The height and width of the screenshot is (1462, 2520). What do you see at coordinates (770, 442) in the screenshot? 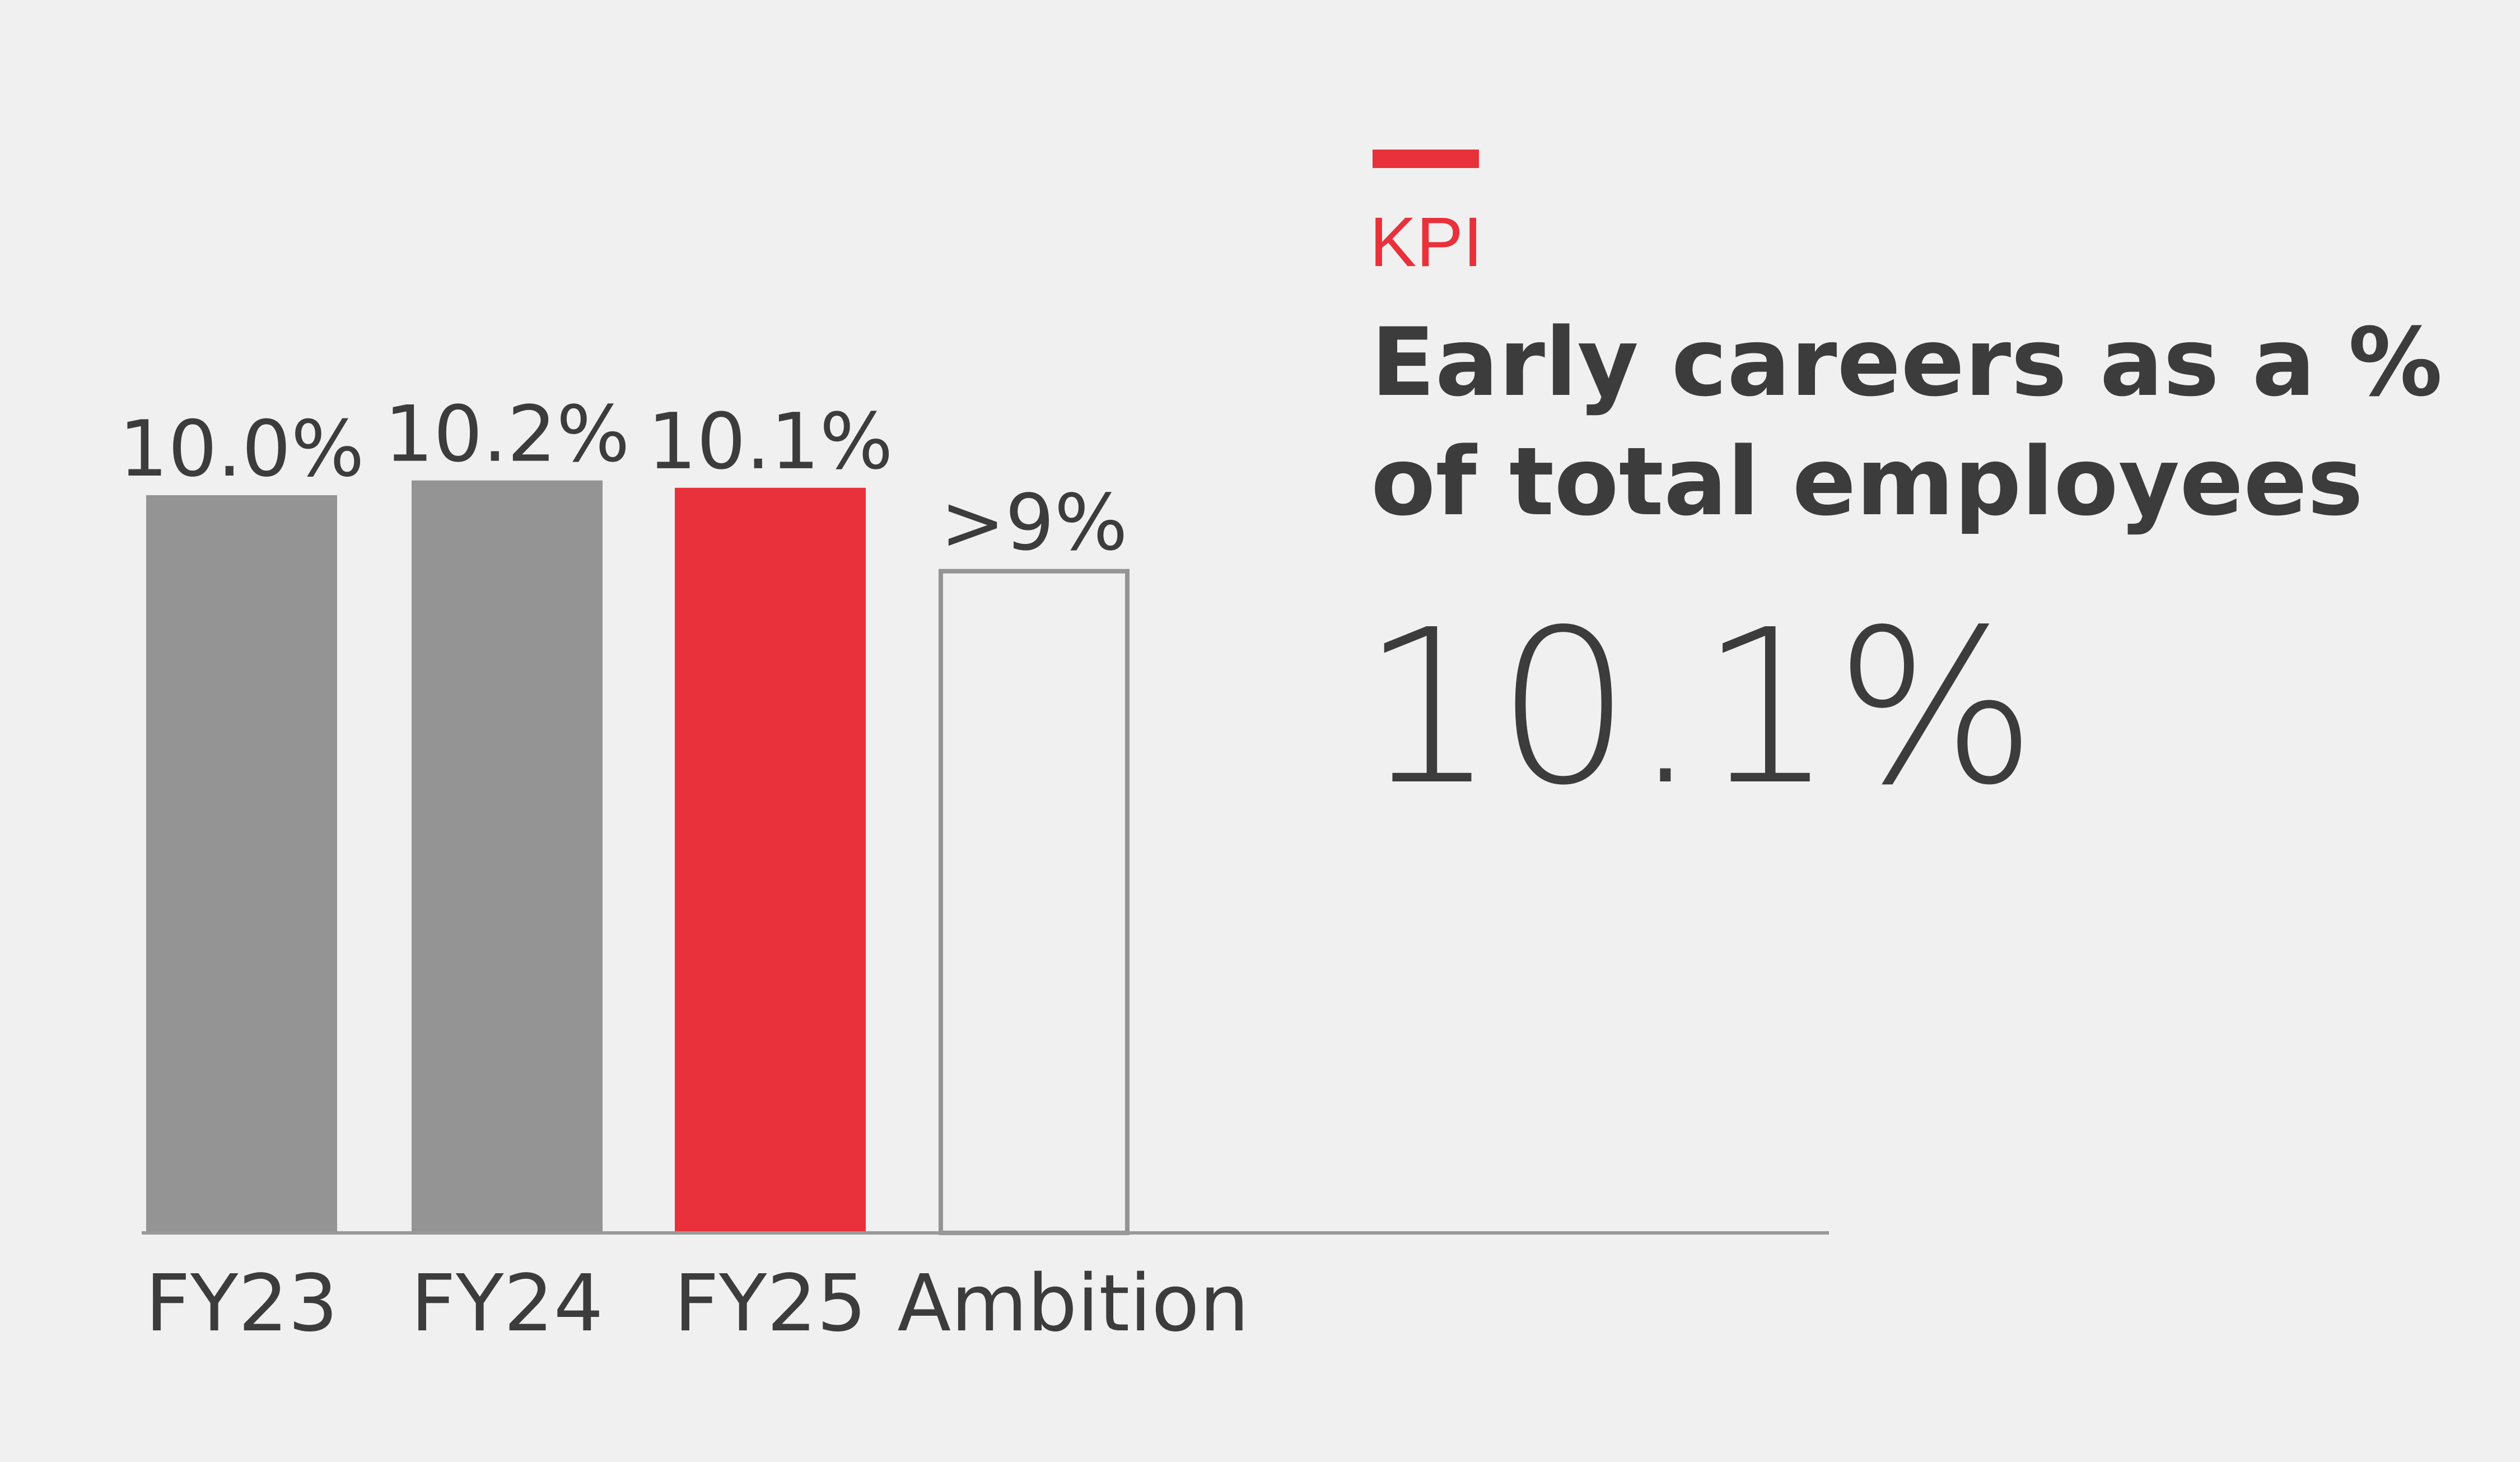
I see `data-label-fy25: 10.1%` at bounding box center [770, 442].